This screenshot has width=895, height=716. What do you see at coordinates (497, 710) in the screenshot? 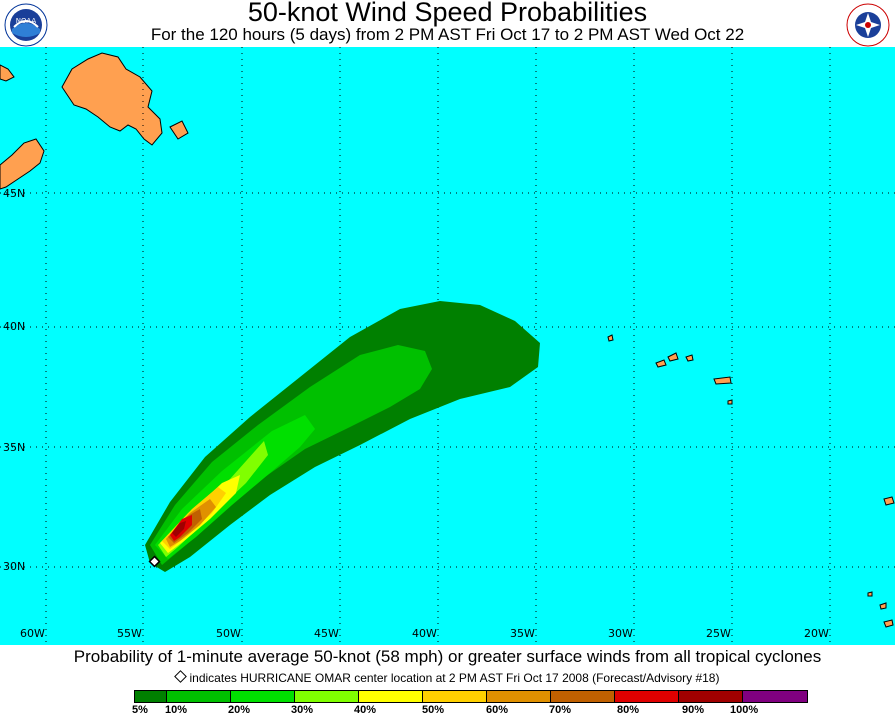
I see `color-scale-tick: 60%` at bounding box center [497, 710].